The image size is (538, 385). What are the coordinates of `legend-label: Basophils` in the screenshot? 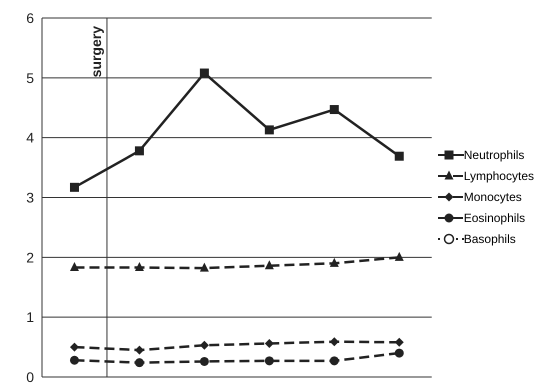 It's located at (490, 239).